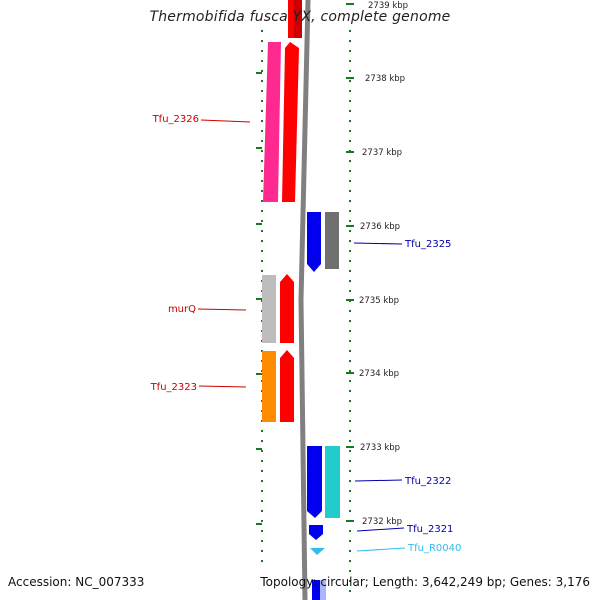 The image size is (600, 600). Describe the element at coordinates (385, 79) in the screenshot. I see `tick-label-2738: 2738 kbp` at that location.